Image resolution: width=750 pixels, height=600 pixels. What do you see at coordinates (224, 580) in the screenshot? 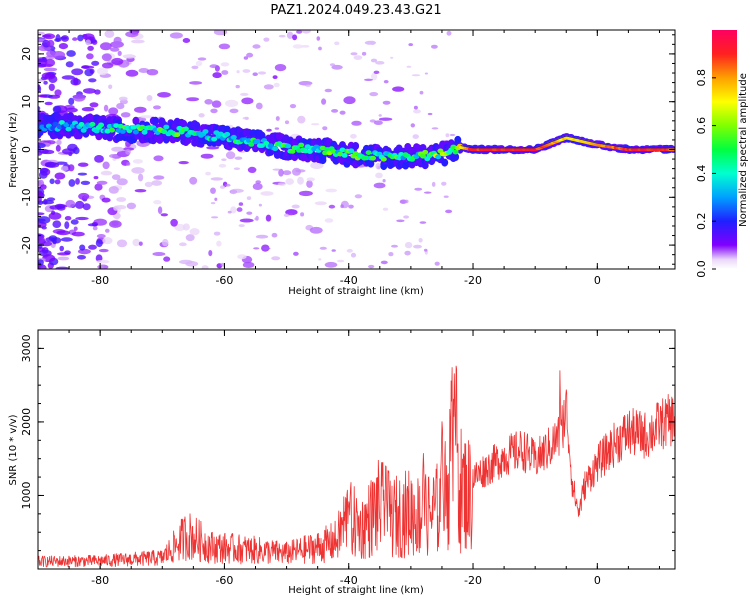
I see `x-tick-label: -60` at bounding box center [224, 580].